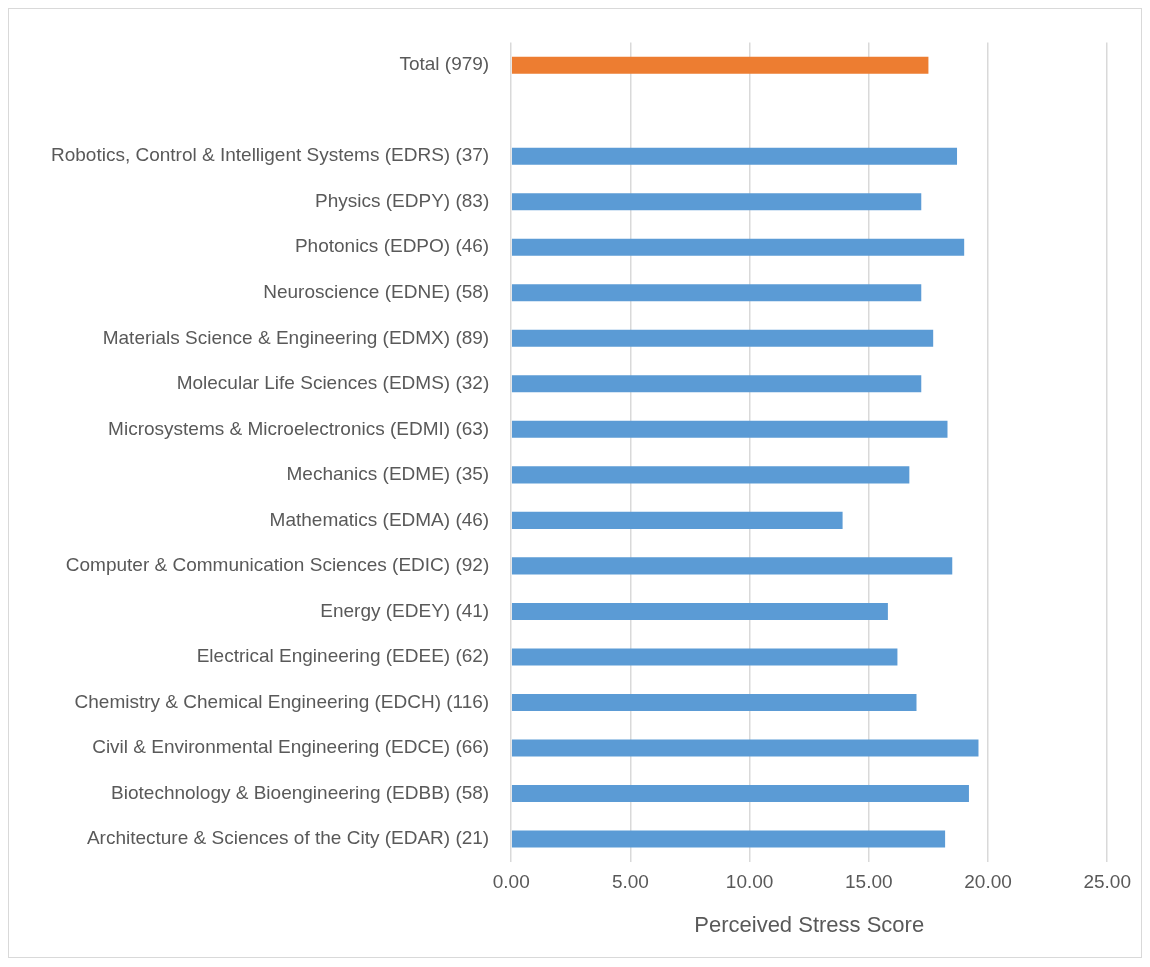 Image resolution: width=1150 pixels, height=967 pixels. Describe the element at coordinates (379, 519) in the screenshot. I see `y-tick-label: Mathematics (EDMA) (46)` at that location.